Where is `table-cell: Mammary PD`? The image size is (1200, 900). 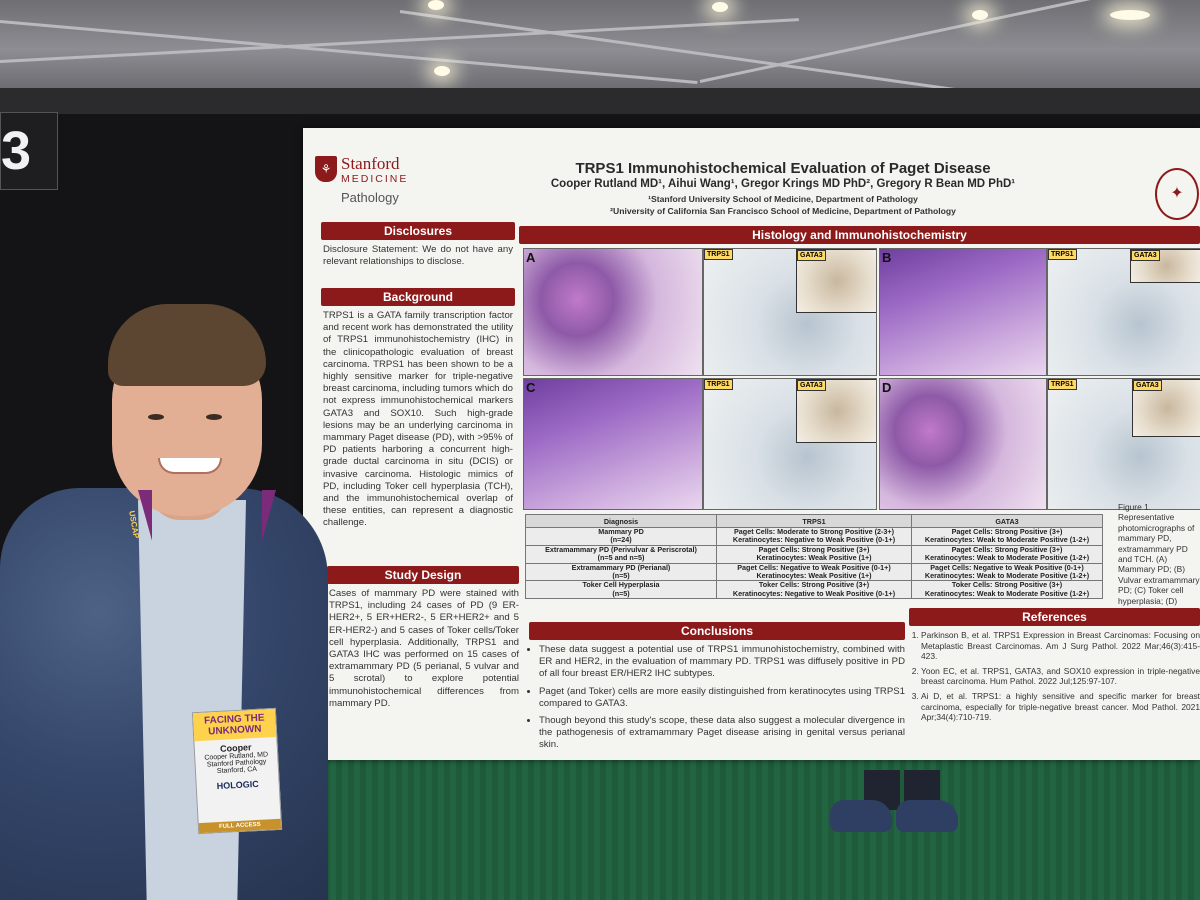 table-cell: Mammary PD is located at coordinates (621, 531).